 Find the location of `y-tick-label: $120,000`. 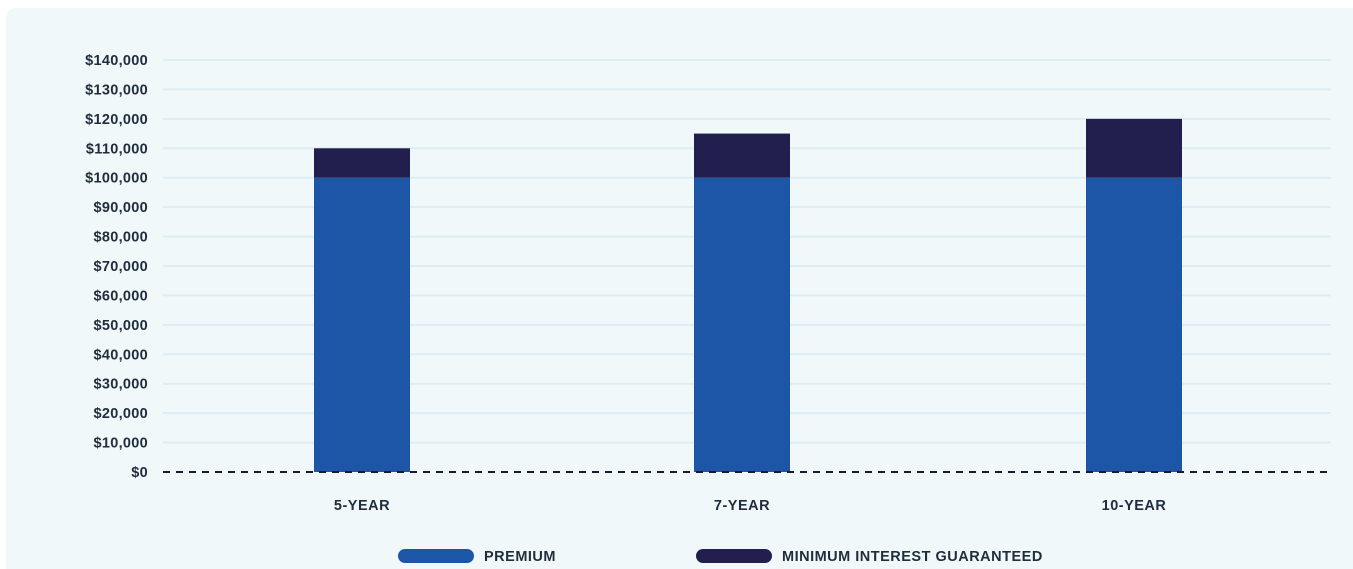

y-tick-label: $120,000 is located at coordinates (116, 120).